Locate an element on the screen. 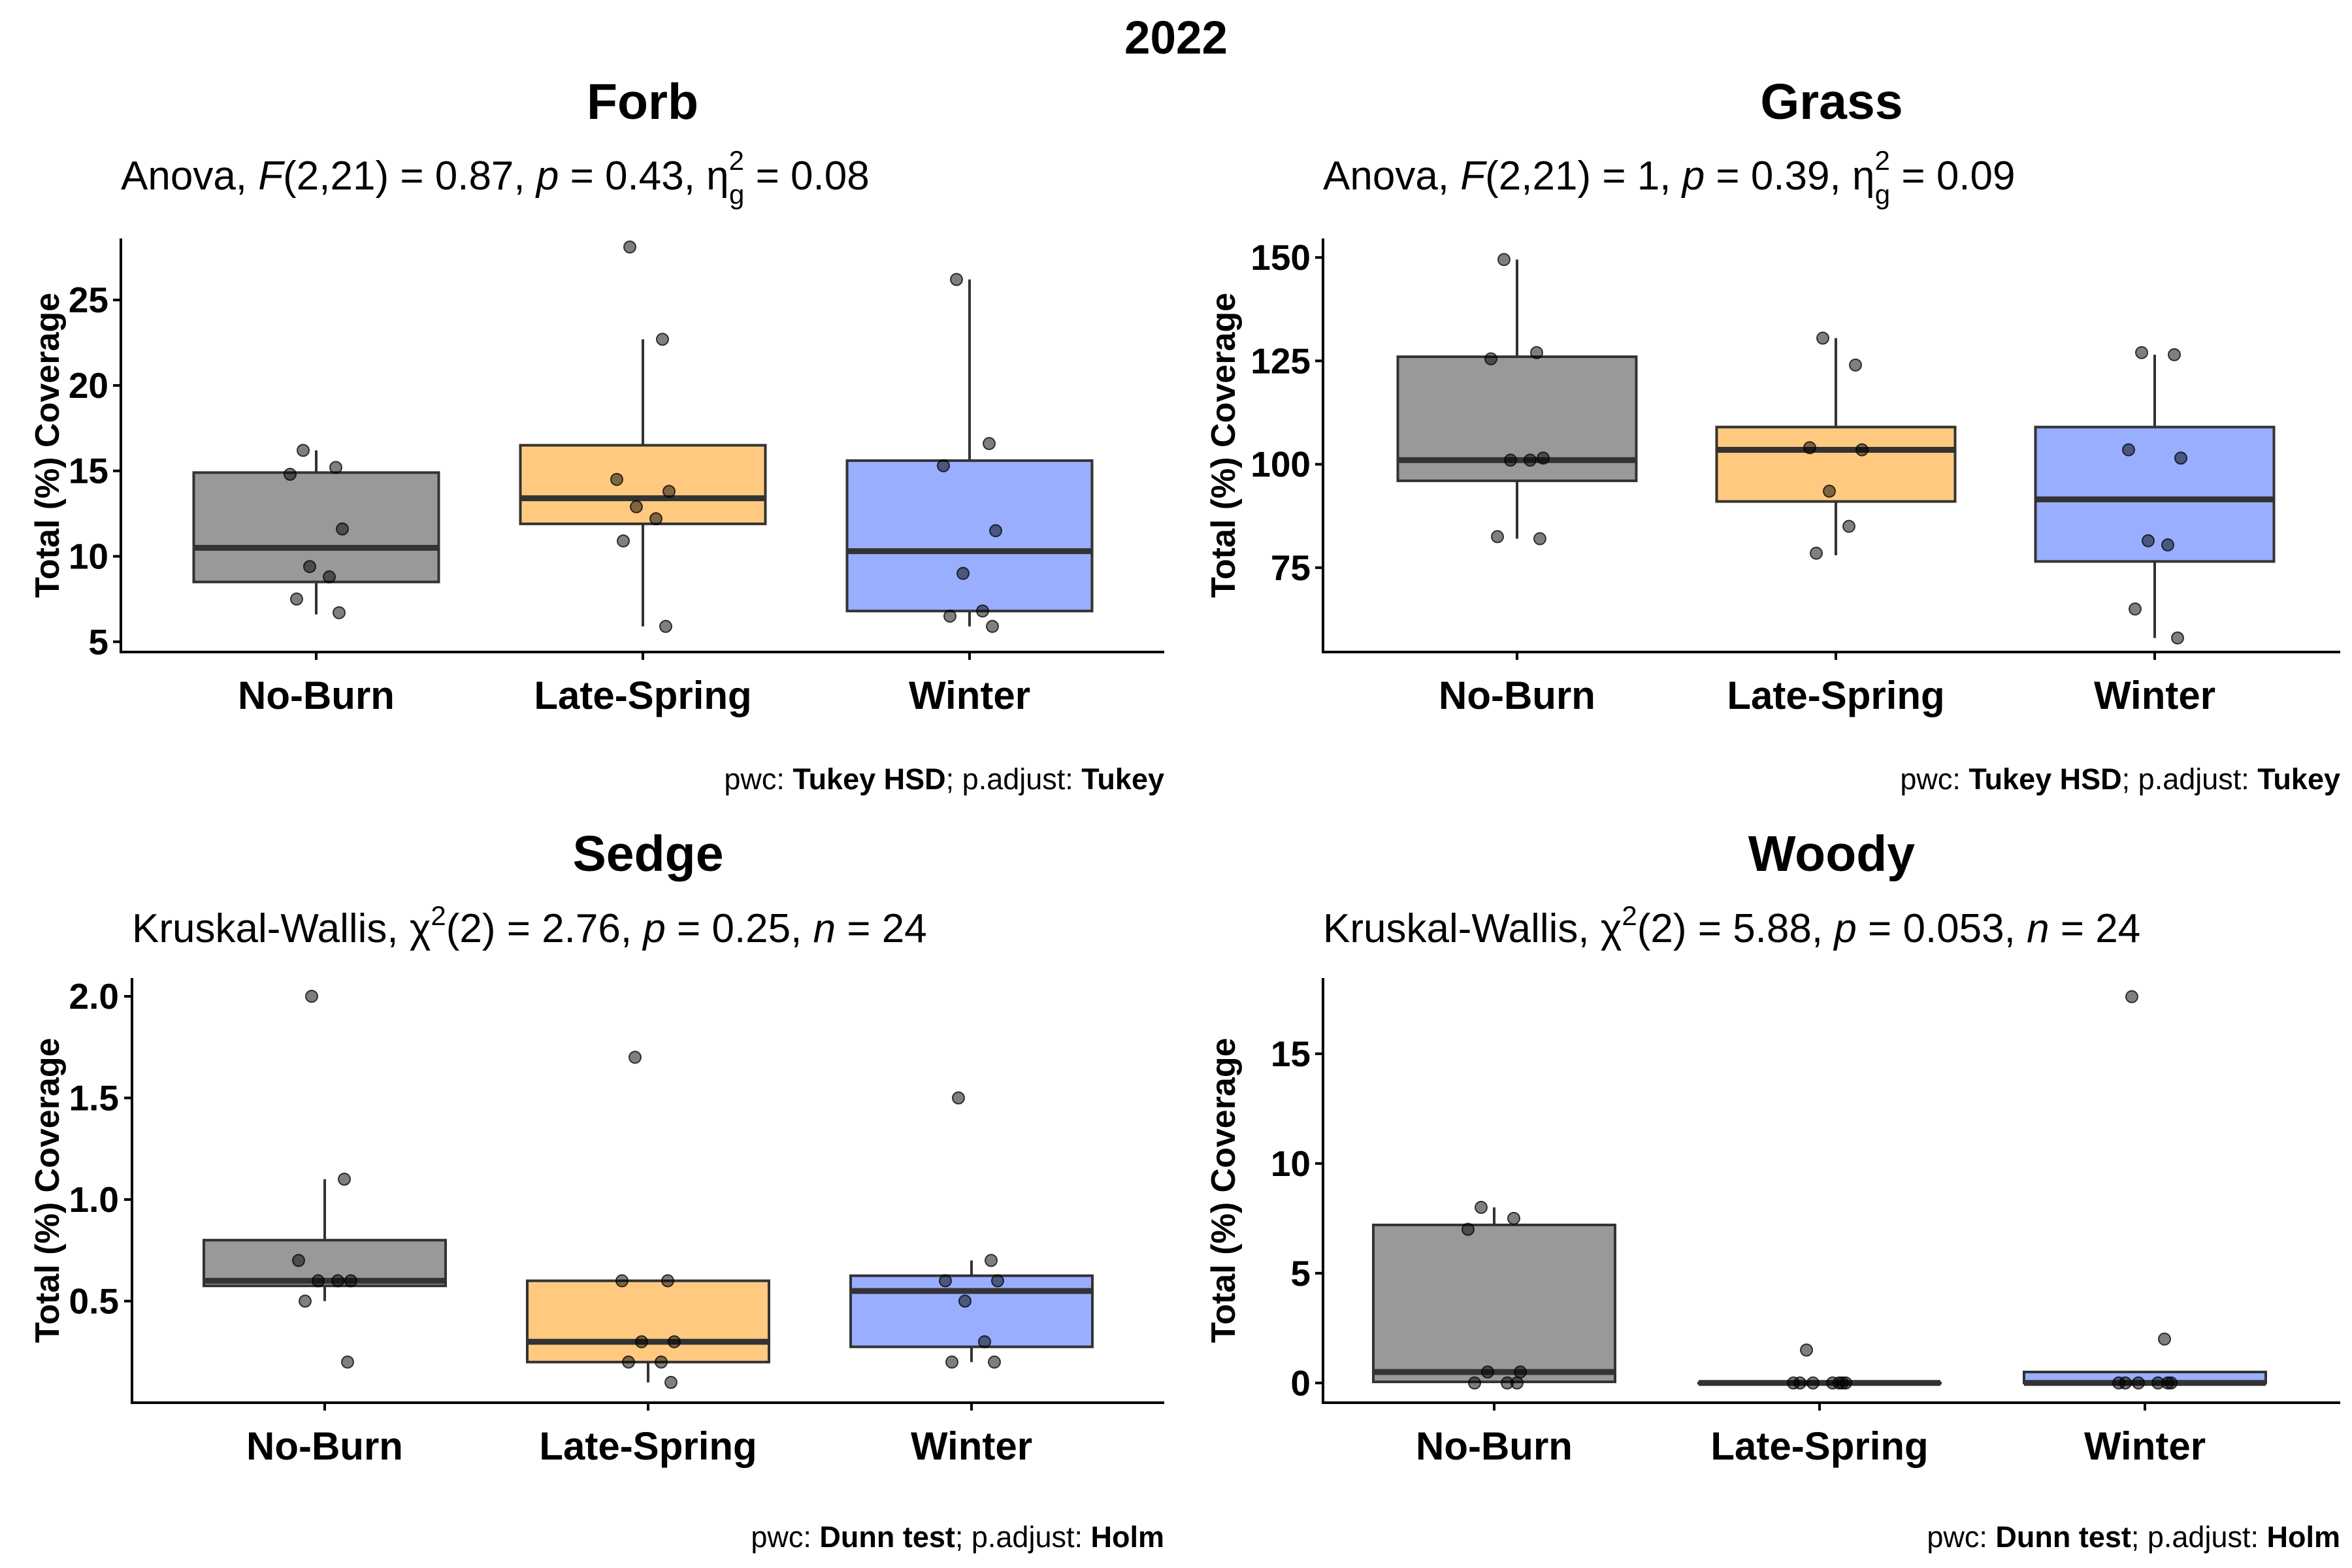 The width and height of the screenshot is (2352, 1568). y-tick-label: 150 is located at coordinates (1280, 257).